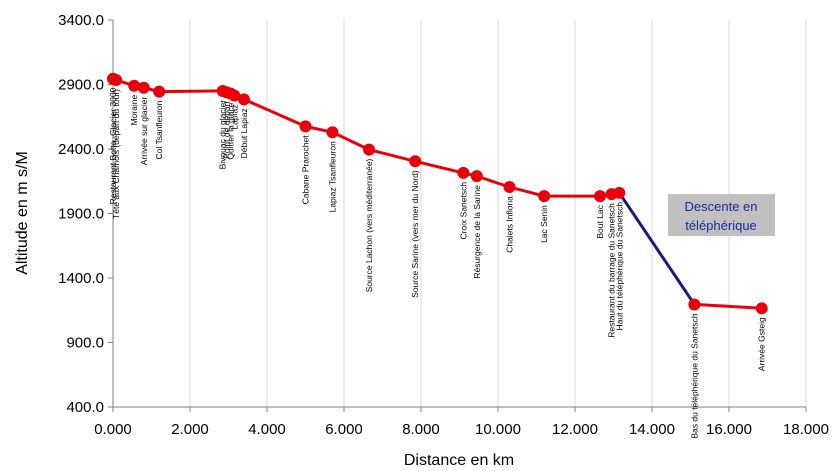 The image size is (834, 471). I want to click on annotation-line-1: Descente en, so click(721, 206).